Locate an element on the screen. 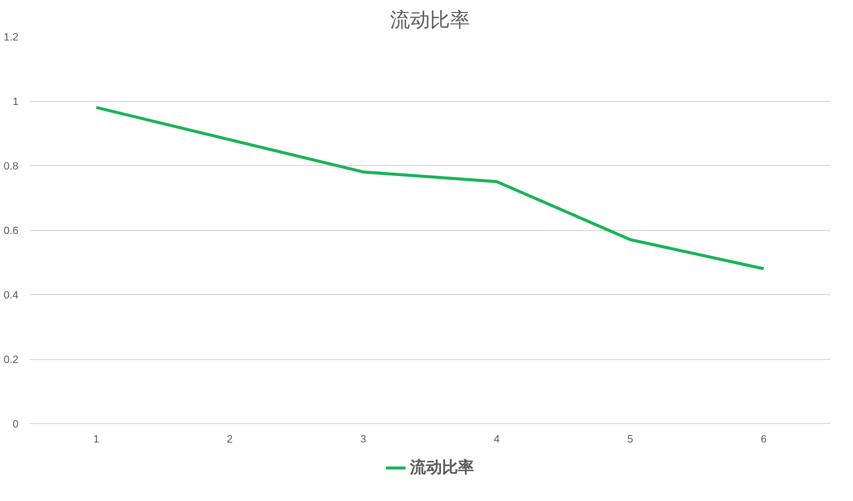  y-tick-label: 0.4 is located at coordinates (11, 296).